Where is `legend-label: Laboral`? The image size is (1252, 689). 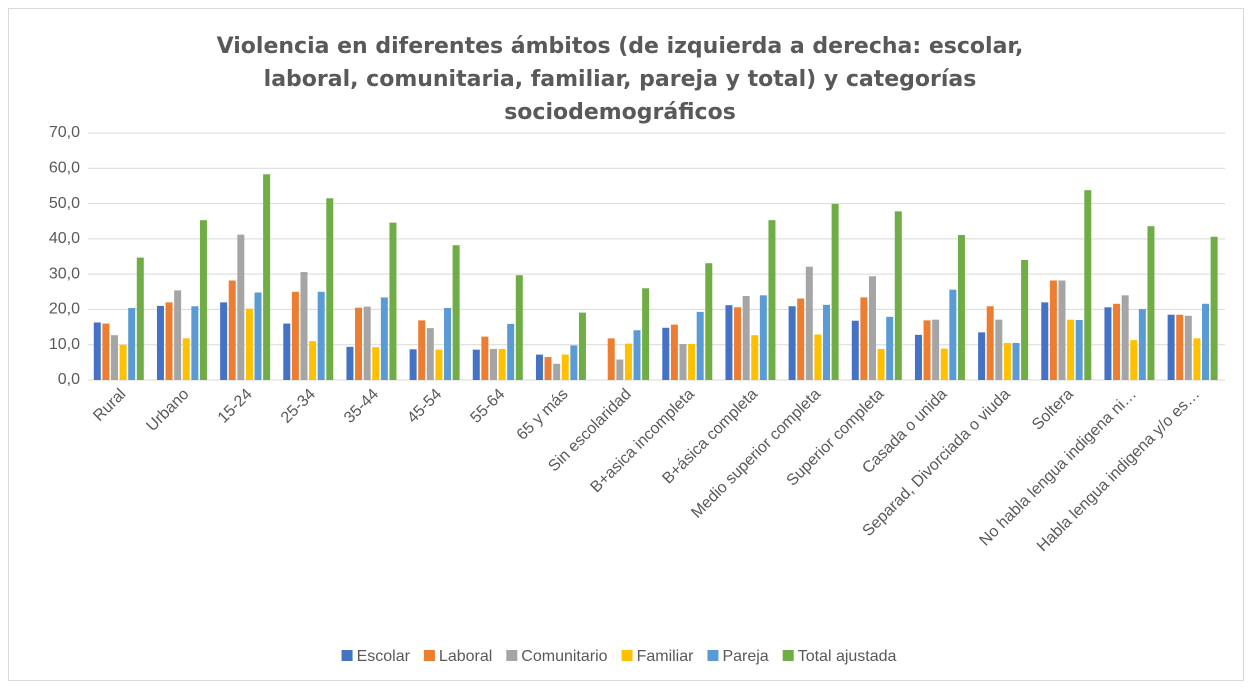 legend-label: Laboral is located at coordinates (465, 656).